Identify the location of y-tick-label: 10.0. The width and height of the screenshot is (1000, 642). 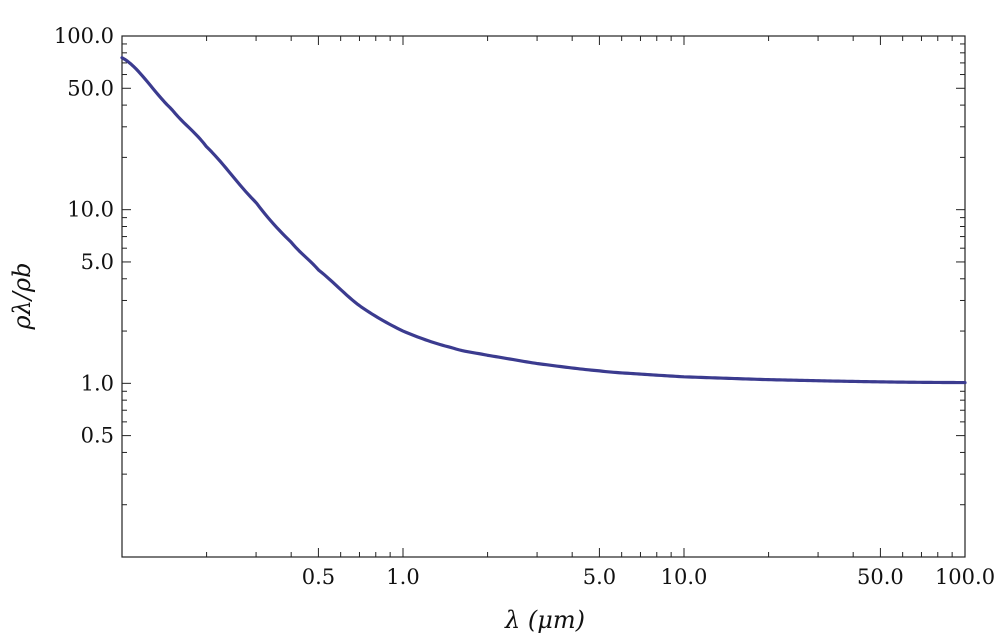
(90, 210).